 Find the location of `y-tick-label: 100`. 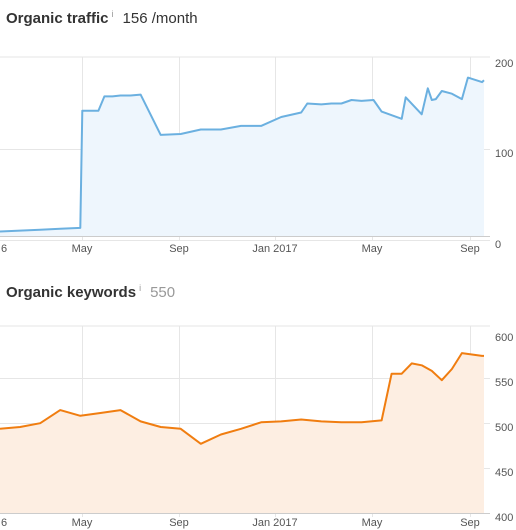

y-tick-label: 100 is located at coordinates (504, 154).